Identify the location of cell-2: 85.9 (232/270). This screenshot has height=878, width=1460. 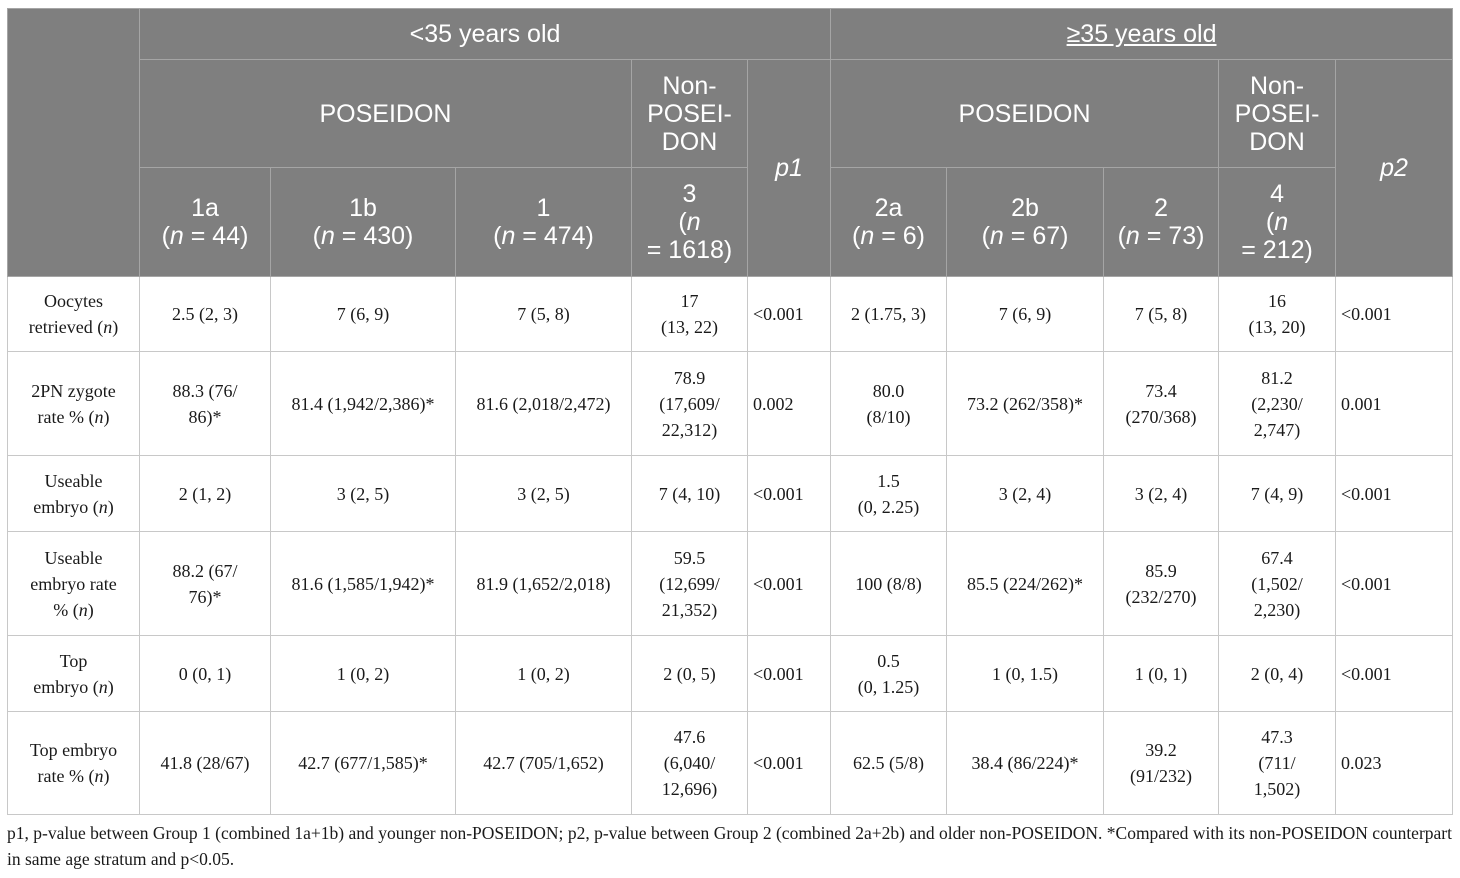
(1161, 583).